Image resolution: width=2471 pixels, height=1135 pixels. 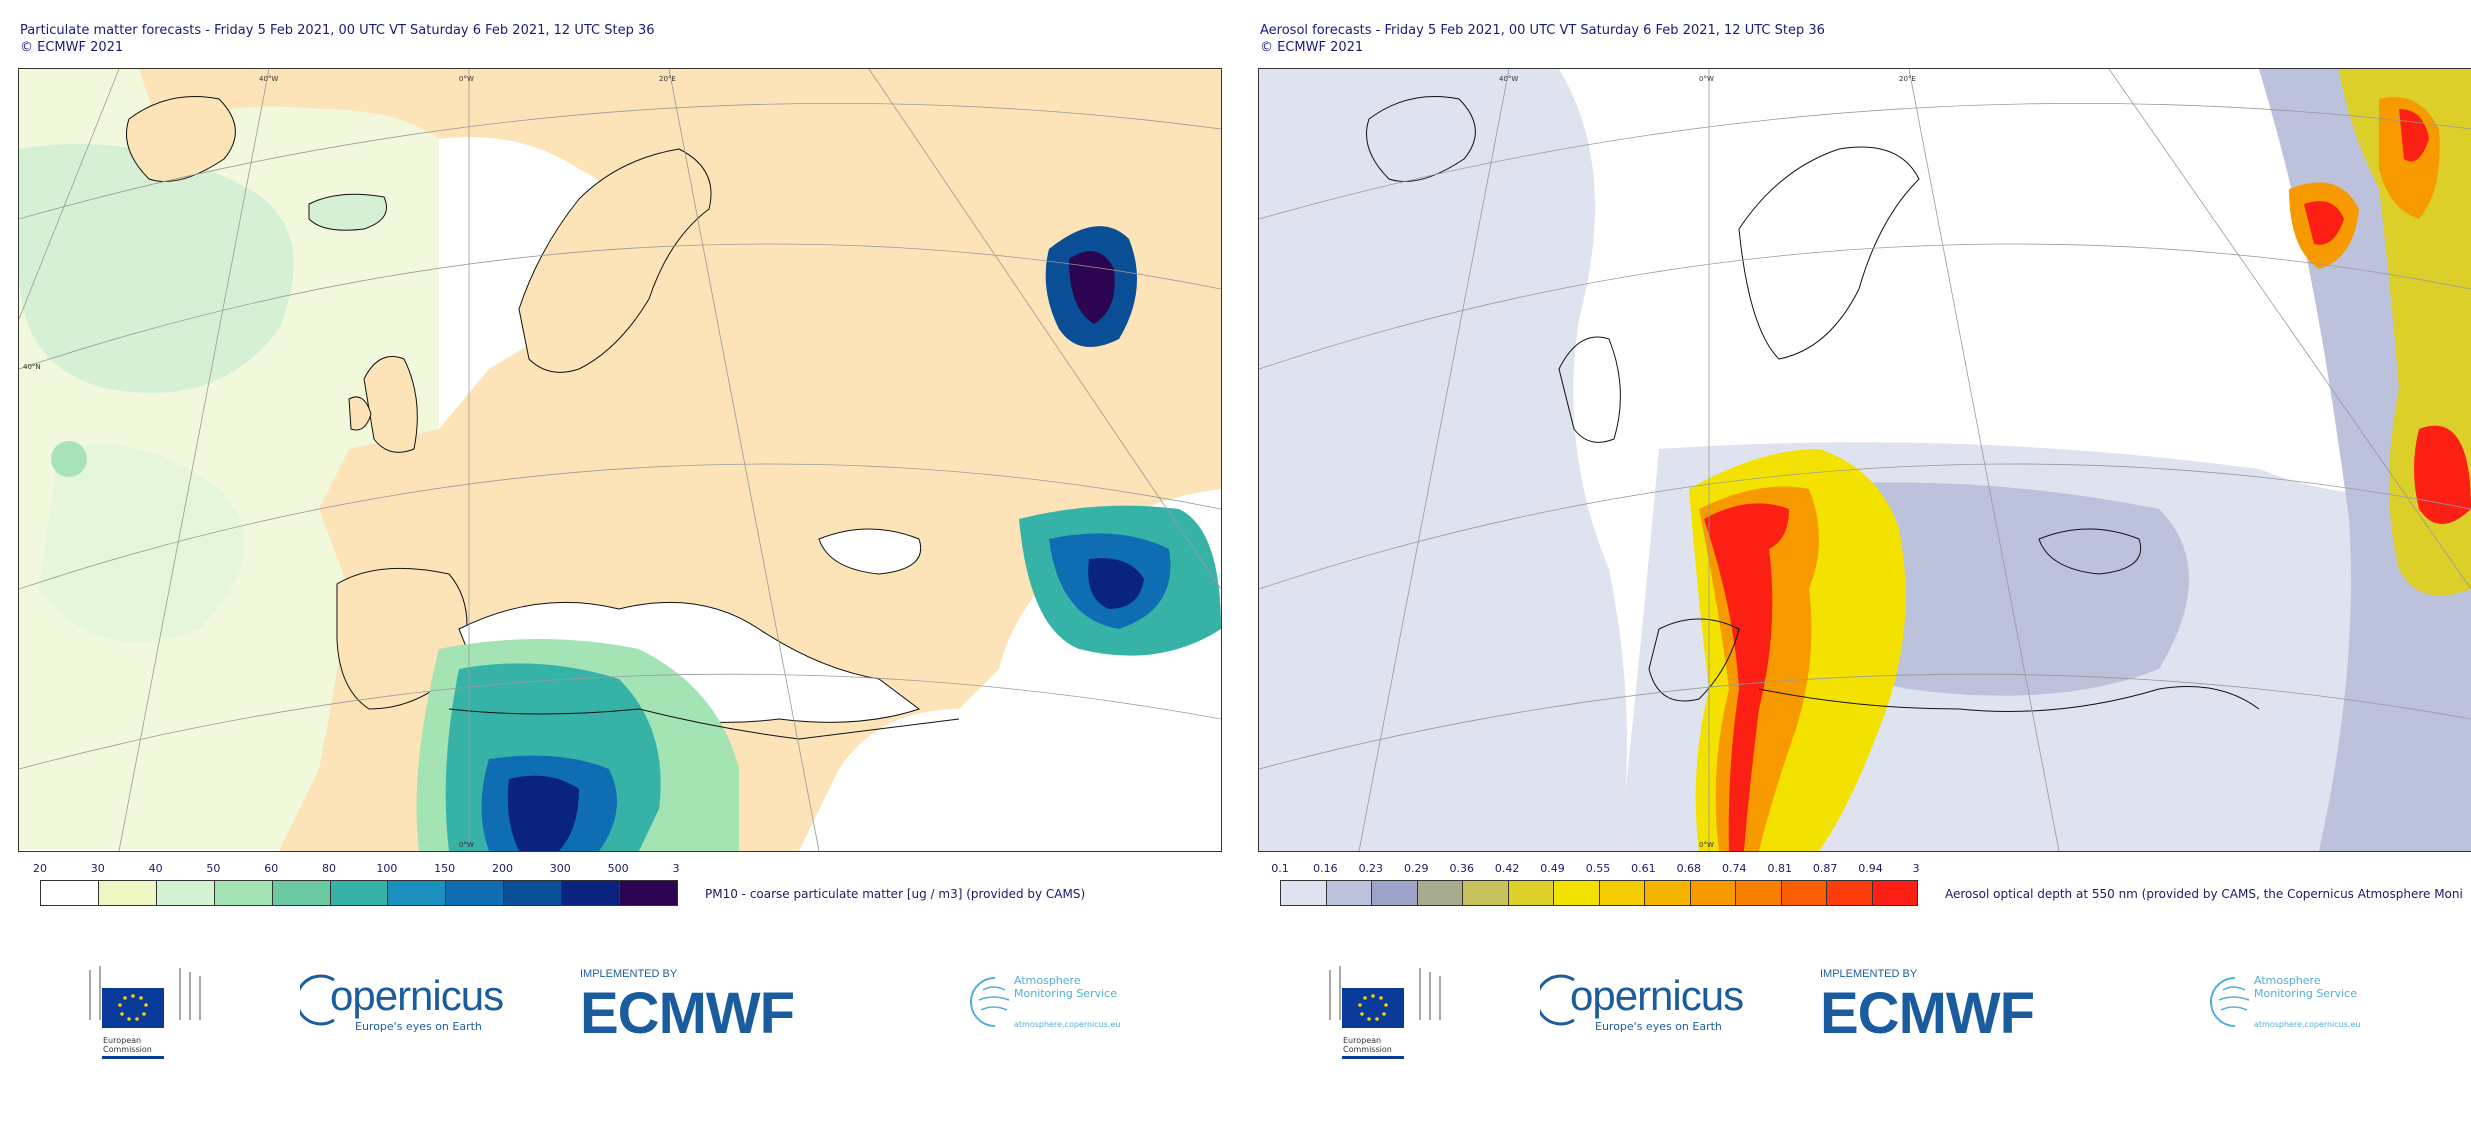 I want to click on cbar-tick: 500, so click(x=618, y=868).